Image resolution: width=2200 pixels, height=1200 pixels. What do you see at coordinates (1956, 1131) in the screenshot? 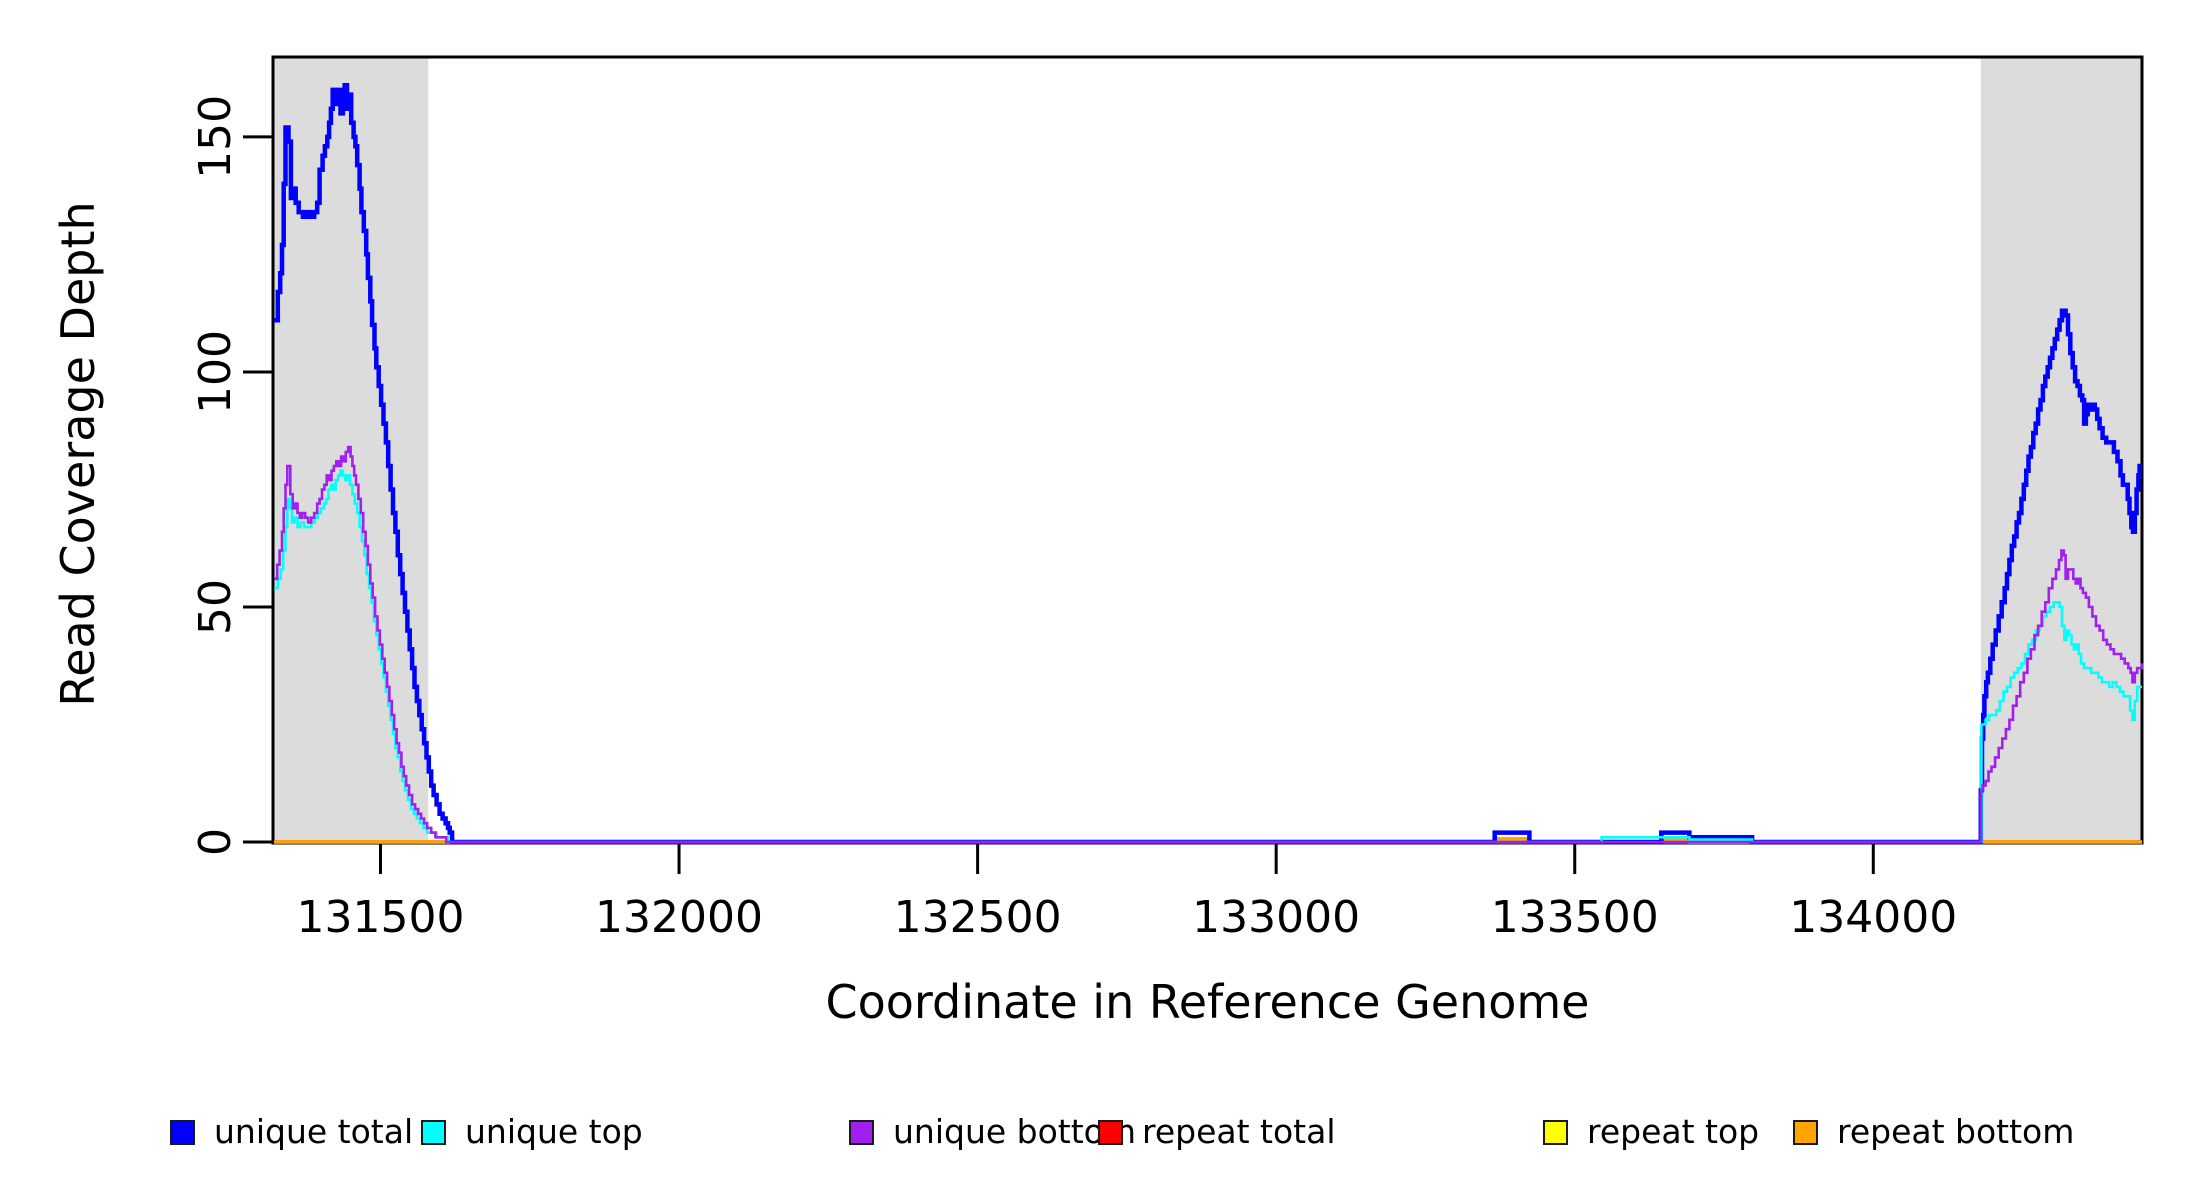
I see `legend-label: repeat bottom` at bounding box center [1956, 1131].